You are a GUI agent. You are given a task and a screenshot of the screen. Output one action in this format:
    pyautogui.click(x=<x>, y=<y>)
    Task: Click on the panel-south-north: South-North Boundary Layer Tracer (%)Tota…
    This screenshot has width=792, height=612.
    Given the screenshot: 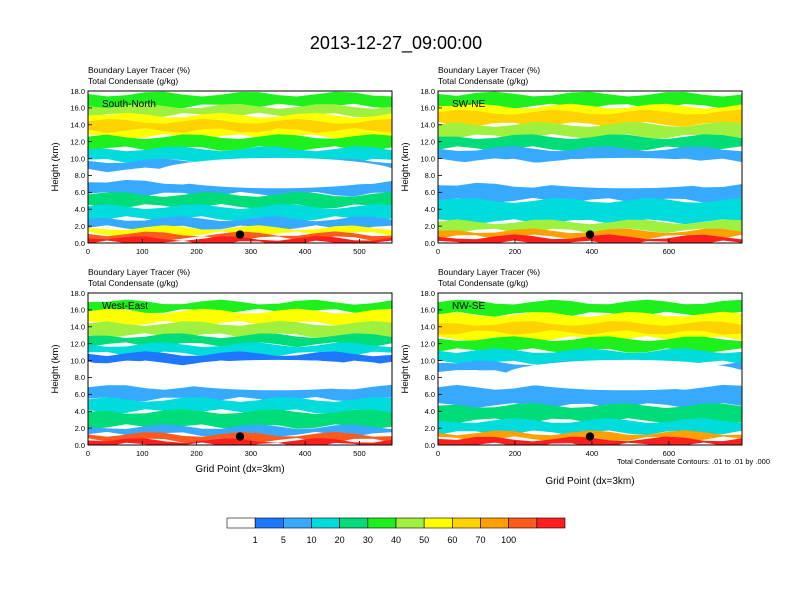 What is the action you would take?
    pyautogui.click(x=221, y=160)
    